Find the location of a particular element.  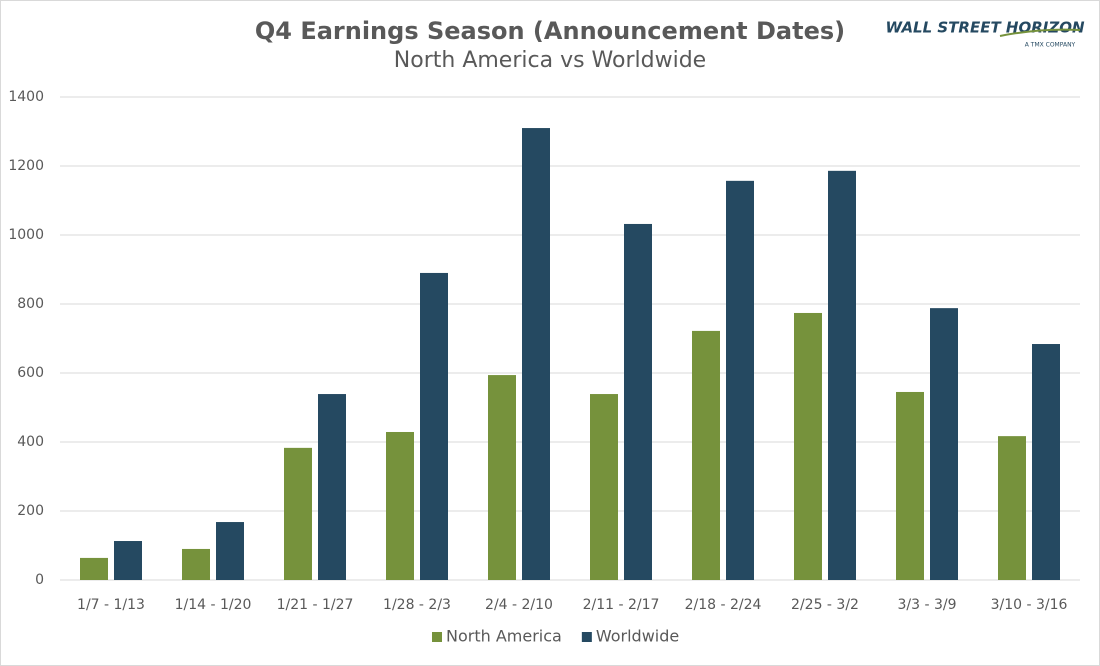

logo-tagline: A TMX COMPANY is located at coordinates (1050, 45).